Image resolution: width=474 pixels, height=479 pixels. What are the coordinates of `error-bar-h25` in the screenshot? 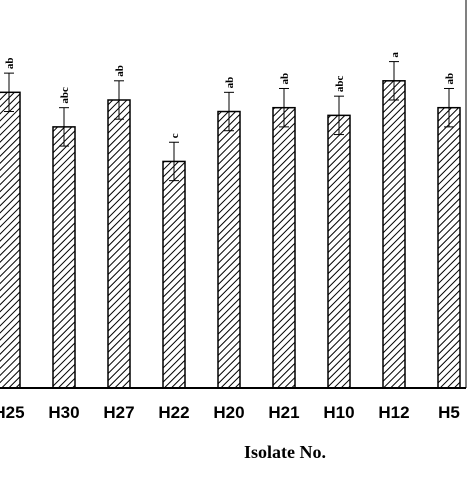 It's located at (9, 92).